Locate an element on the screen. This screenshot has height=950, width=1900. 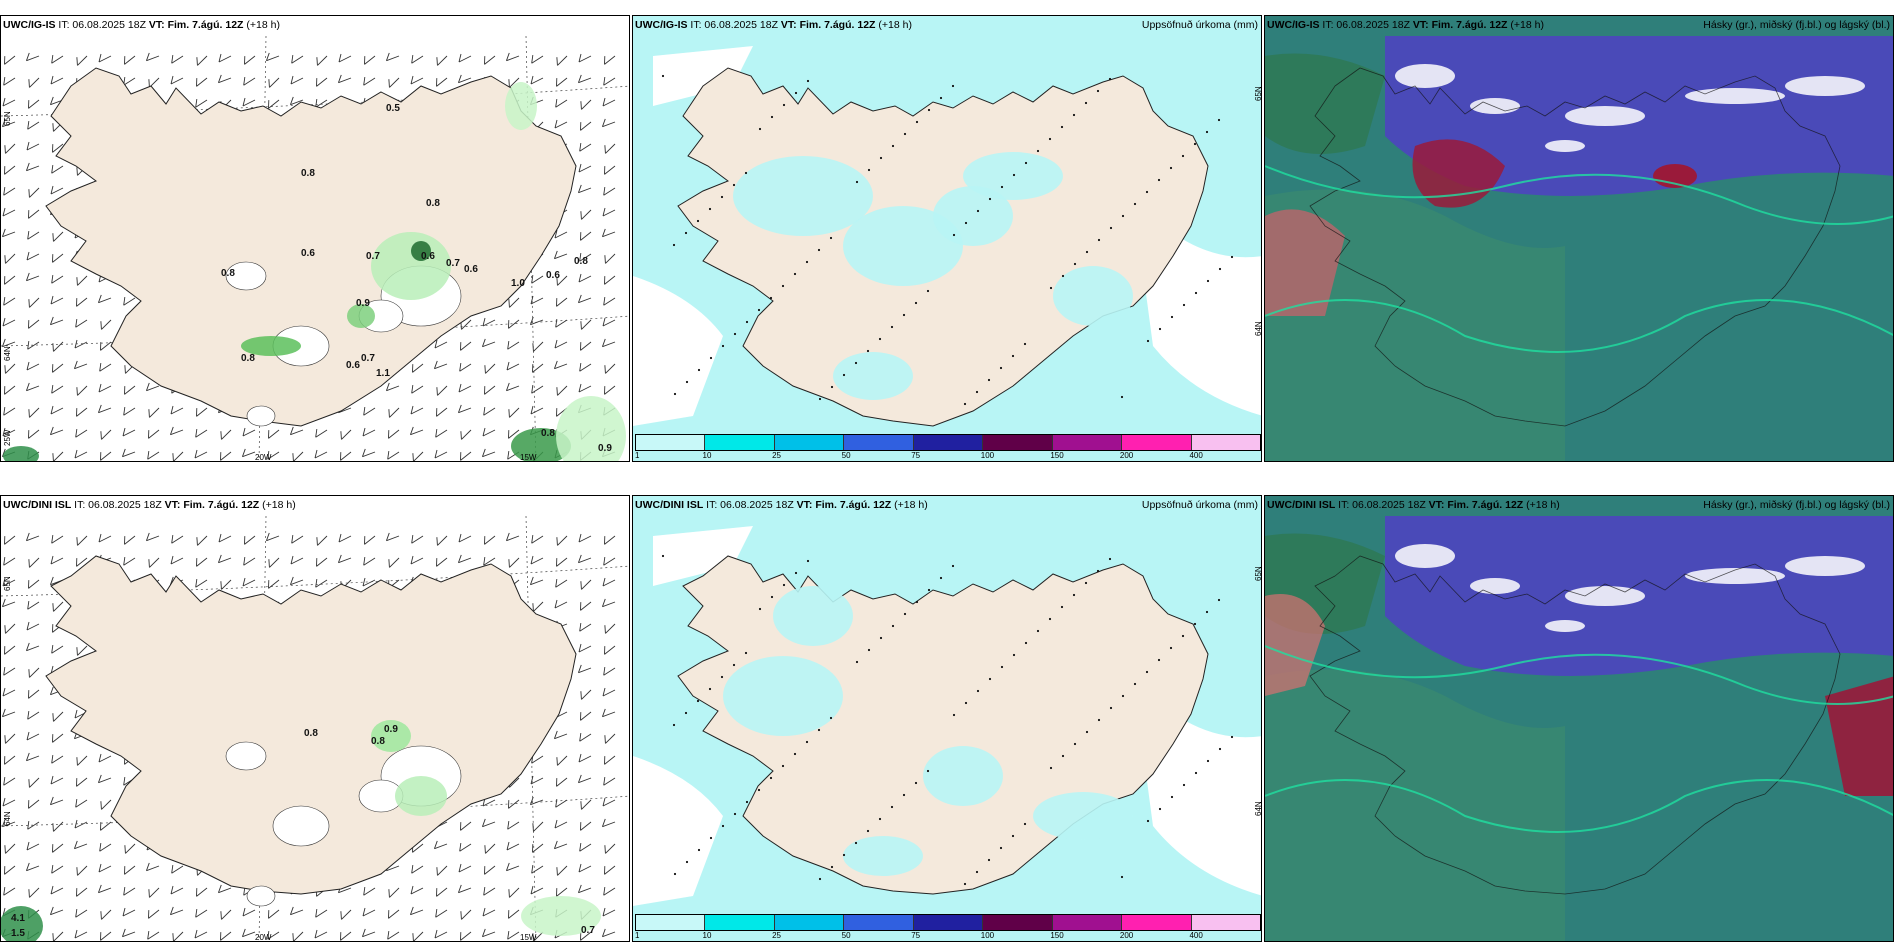
colorbar-label: 10 is located at coordinates (707, 935).